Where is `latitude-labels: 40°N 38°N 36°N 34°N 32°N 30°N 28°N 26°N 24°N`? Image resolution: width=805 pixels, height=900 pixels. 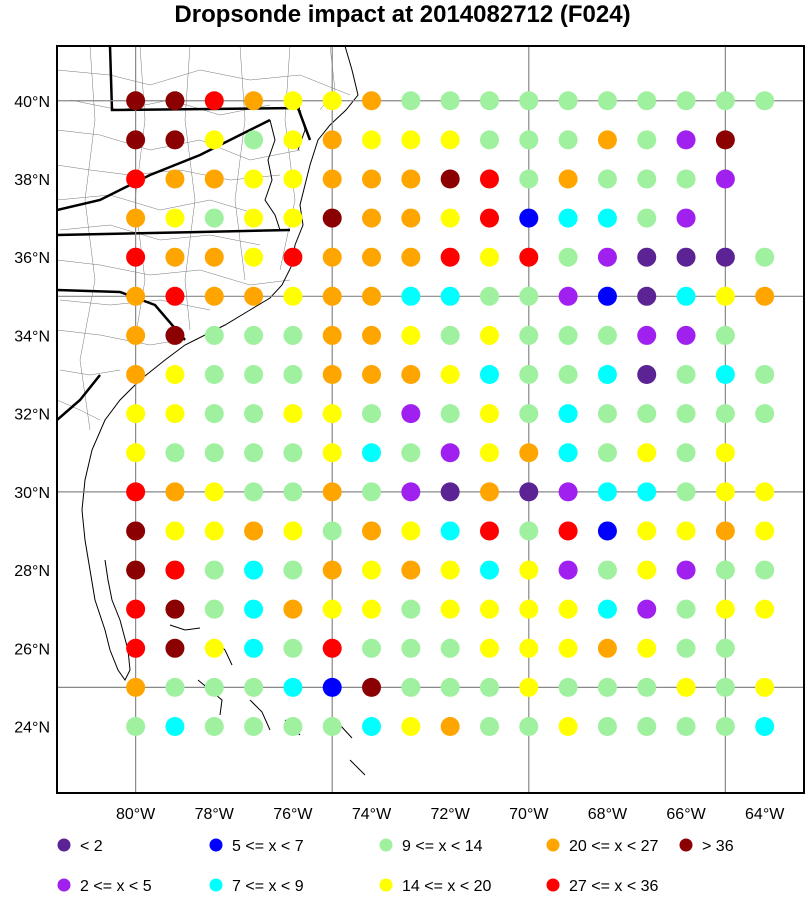
latitude-labels: 40°N 38°N 36°N 34°N 32°N 30°N 28°N 26°N 24°N is located at coordinates (32, 415).